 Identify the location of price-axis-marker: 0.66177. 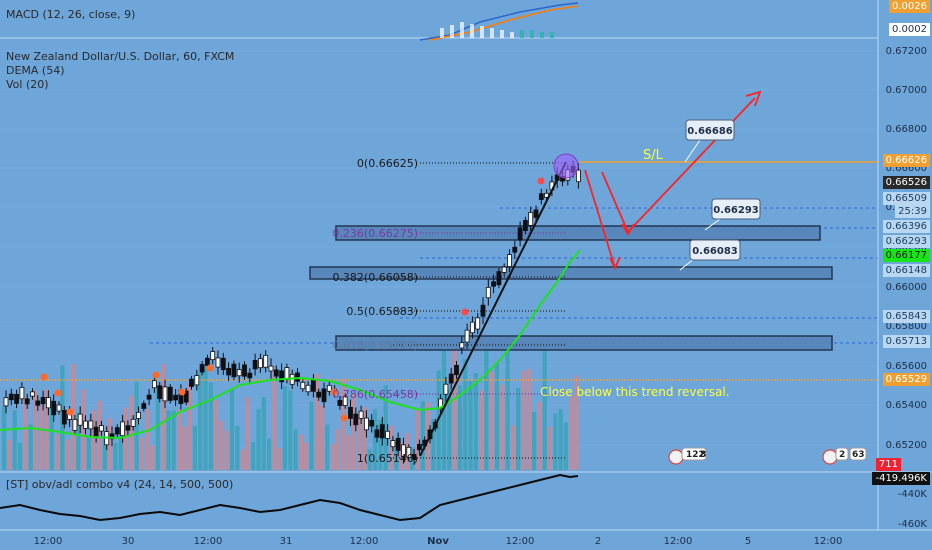
(906, 255).